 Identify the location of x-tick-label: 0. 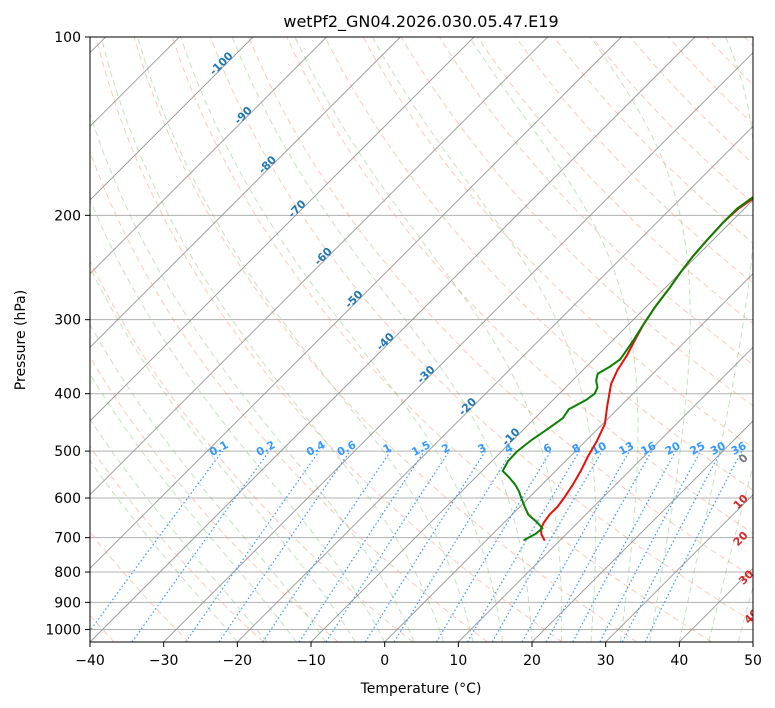
(384, 661).